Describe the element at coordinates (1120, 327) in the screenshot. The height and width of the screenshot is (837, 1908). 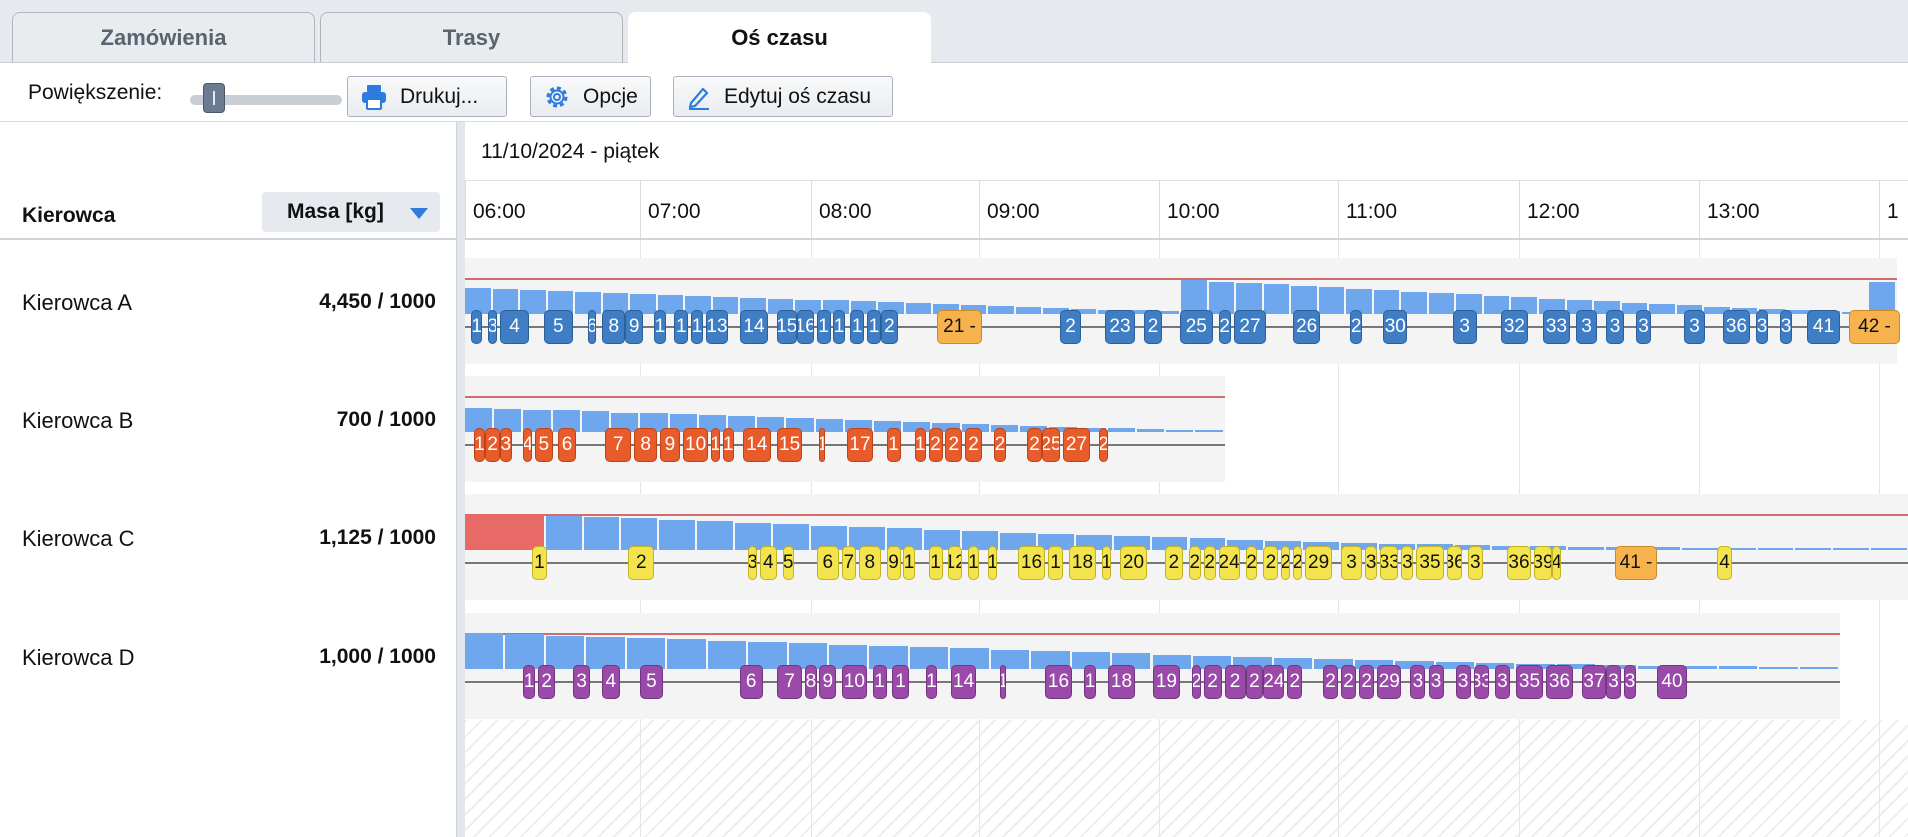
I see `stop-block: 23` at that location.